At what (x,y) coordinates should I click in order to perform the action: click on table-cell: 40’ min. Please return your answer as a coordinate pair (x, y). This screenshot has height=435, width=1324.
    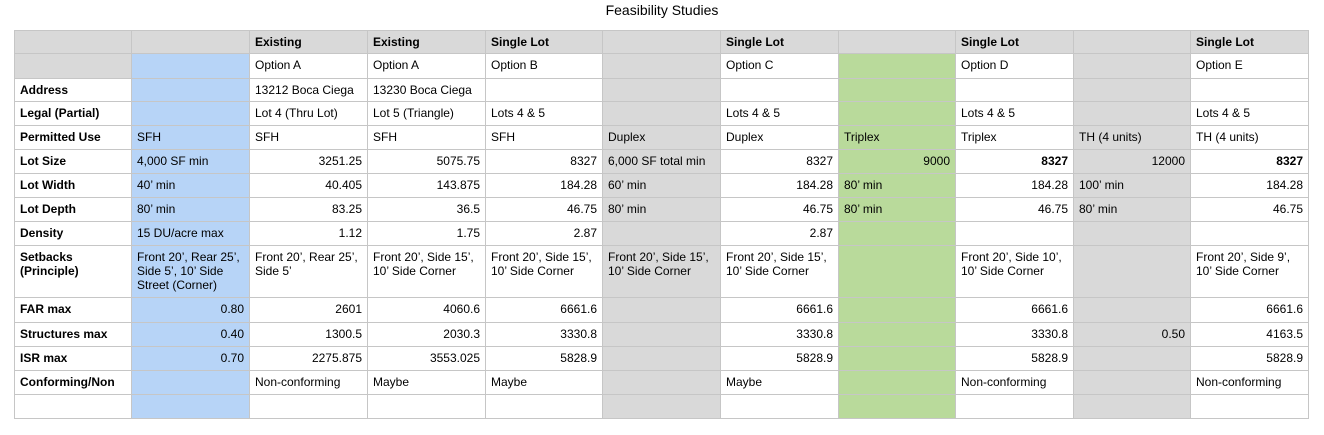
    Looking at the image, I should click on (190, 185).